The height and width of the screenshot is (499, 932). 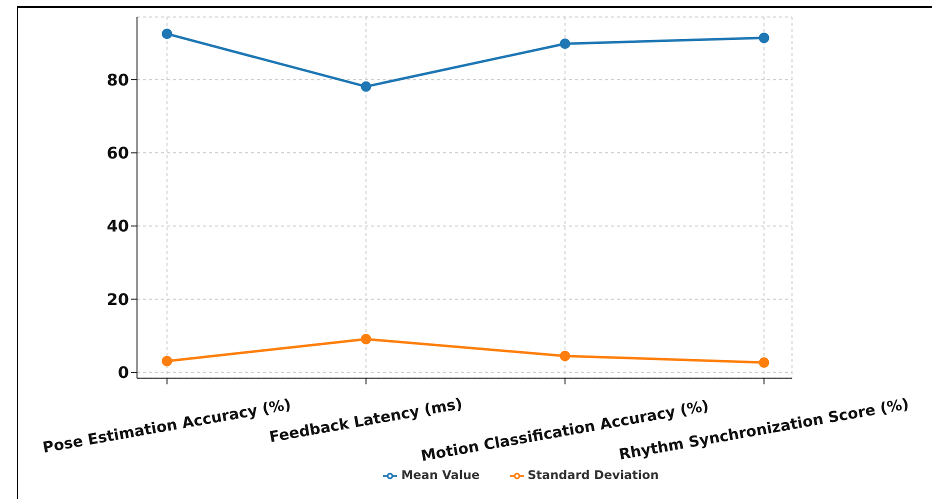 What do you see at coordinates (117, 152) in the screenshot?
I see `y-tick-label: 60` at bounding box center [117, 152].